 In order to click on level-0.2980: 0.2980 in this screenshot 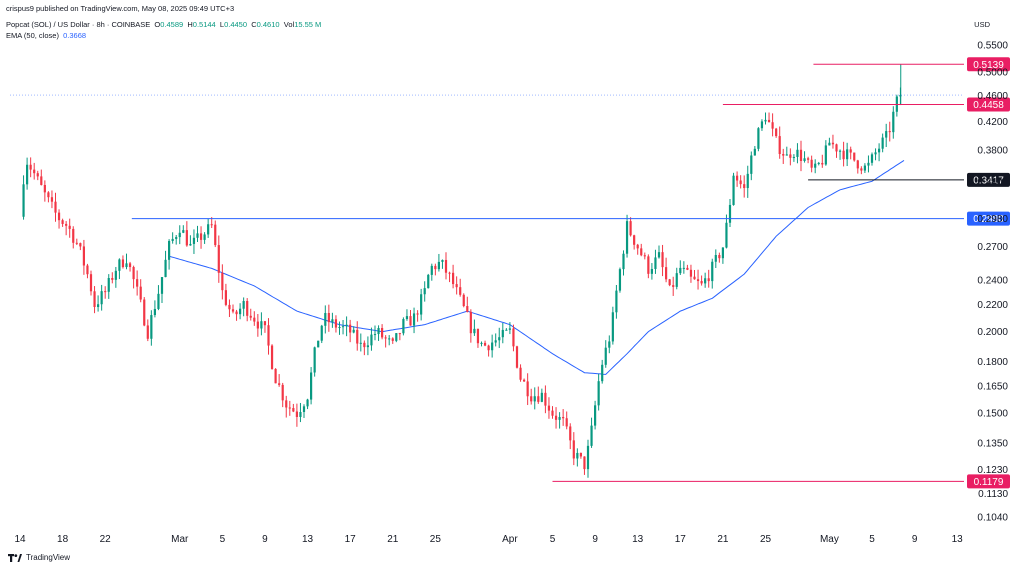, I will do `click(570, 218)`.